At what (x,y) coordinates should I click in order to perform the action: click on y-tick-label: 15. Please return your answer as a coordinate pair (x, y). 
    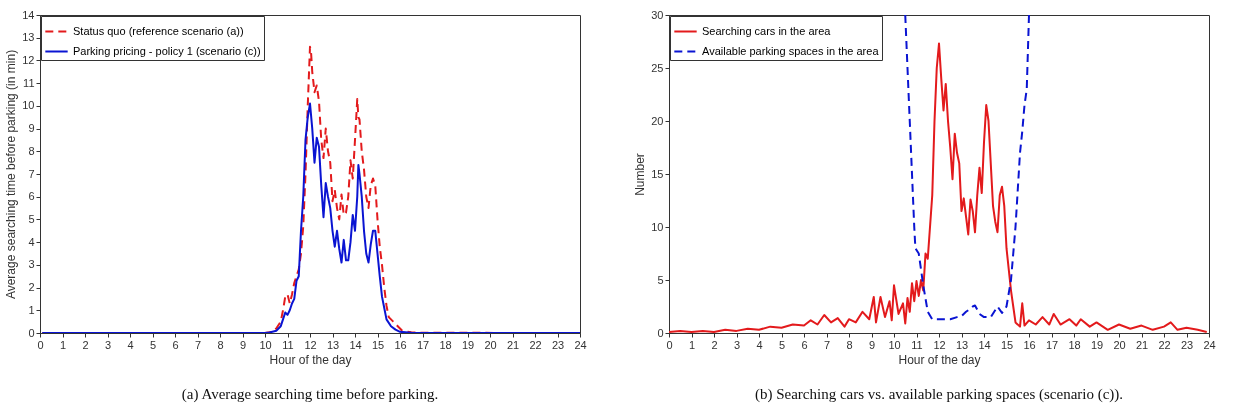
    Looking at the image, I should click on (657, 173).